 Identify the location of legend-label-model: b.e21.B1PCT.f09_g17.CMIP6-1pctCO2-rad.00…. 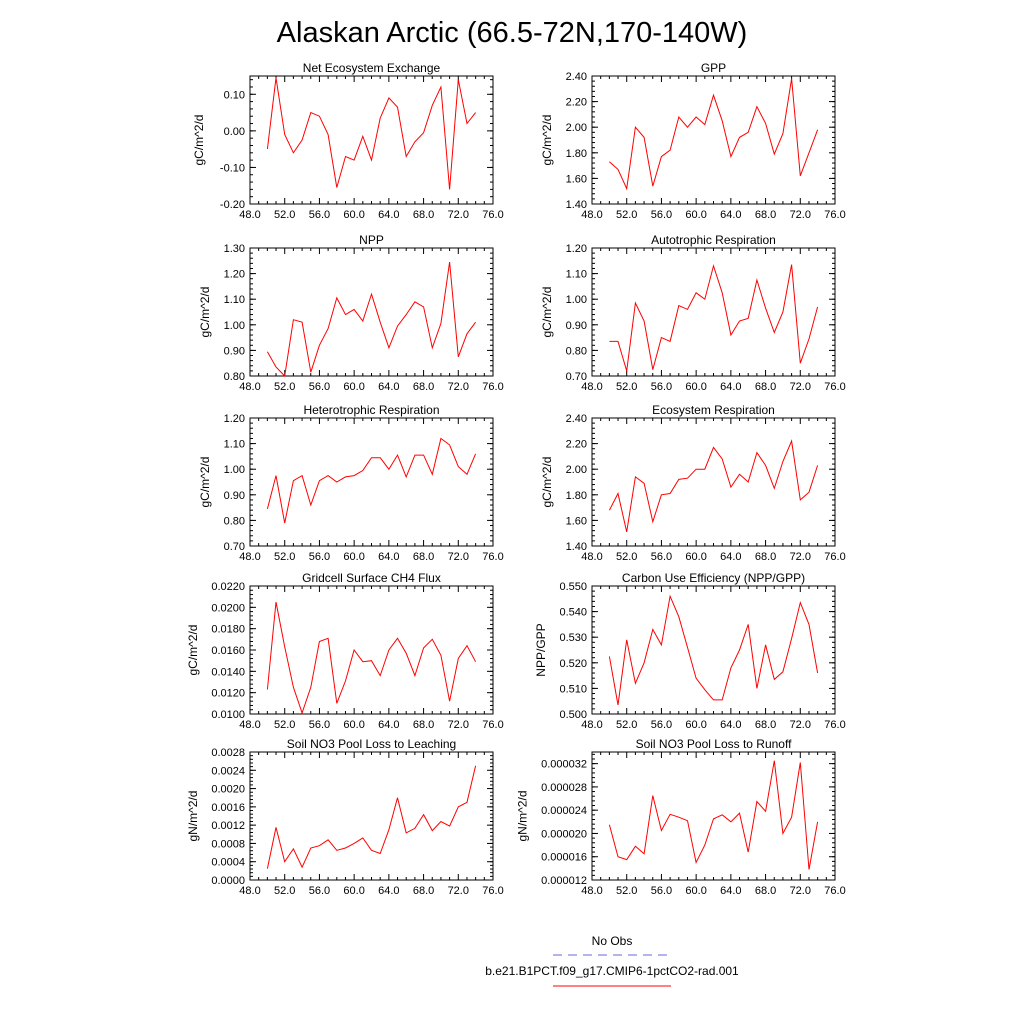
(612, 971).